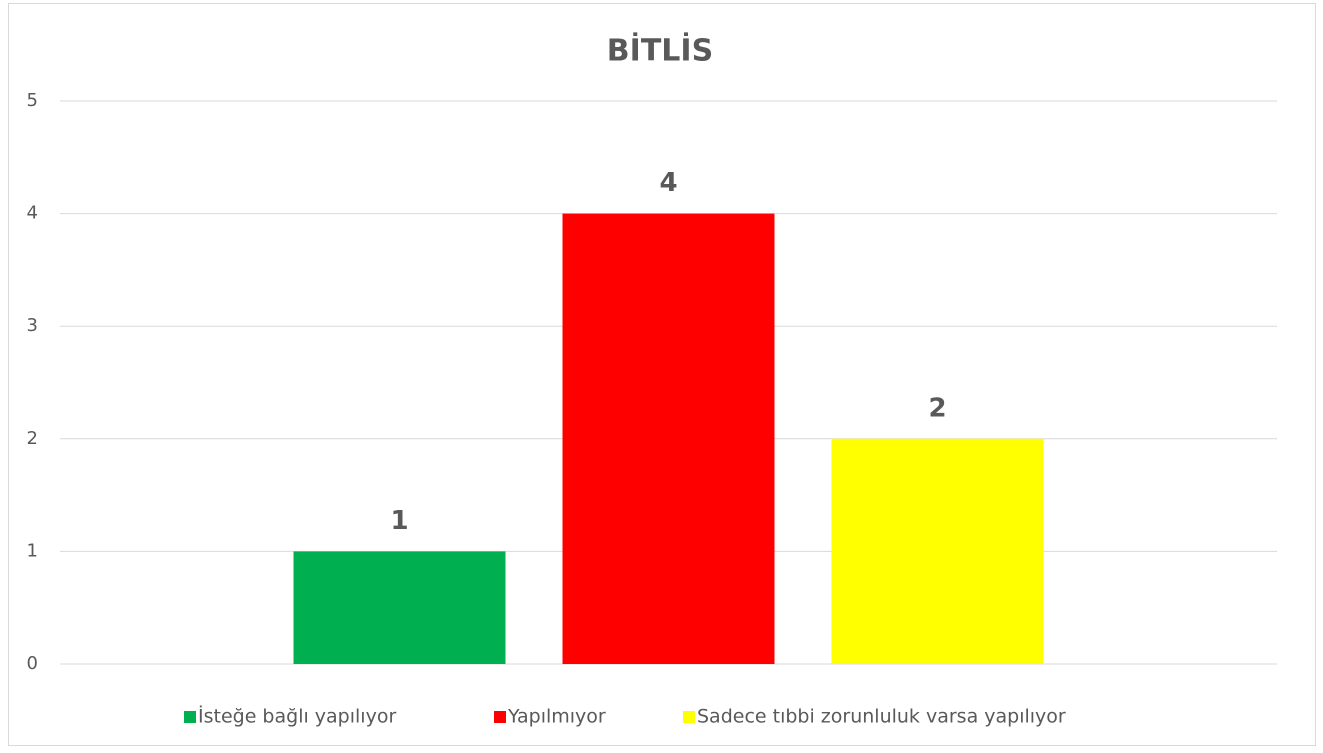 This screenshot has width=1323, height=753. What do you see at coordinates (297, 716) in the screenshot?
I see `legend-label: İsteğe bağlı yapılıyor` at bounding box center [297, 716].